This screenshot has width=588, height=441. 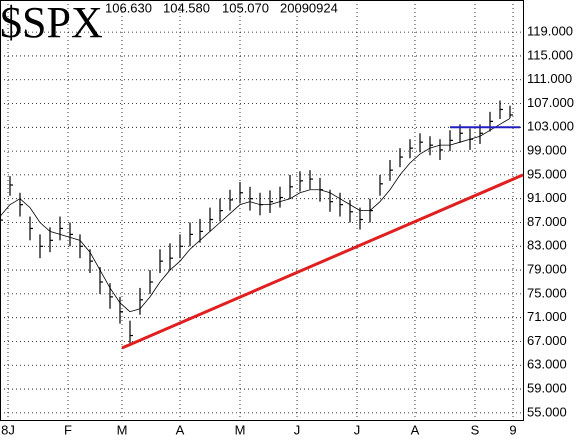 I want to click on y-tick-label: 71.000, so click(x=547, y=316).